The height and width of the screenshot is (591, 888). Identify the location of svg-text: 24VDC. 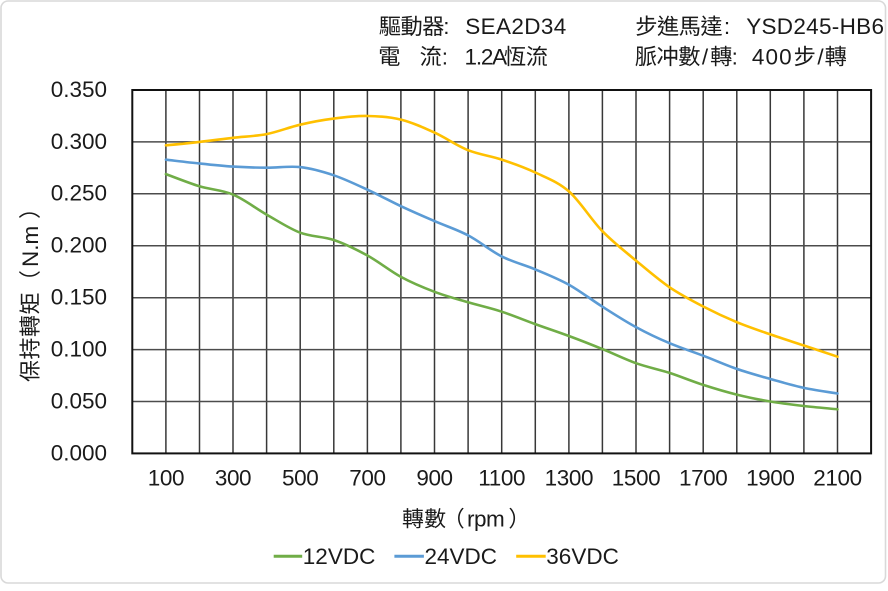
(461, 556).